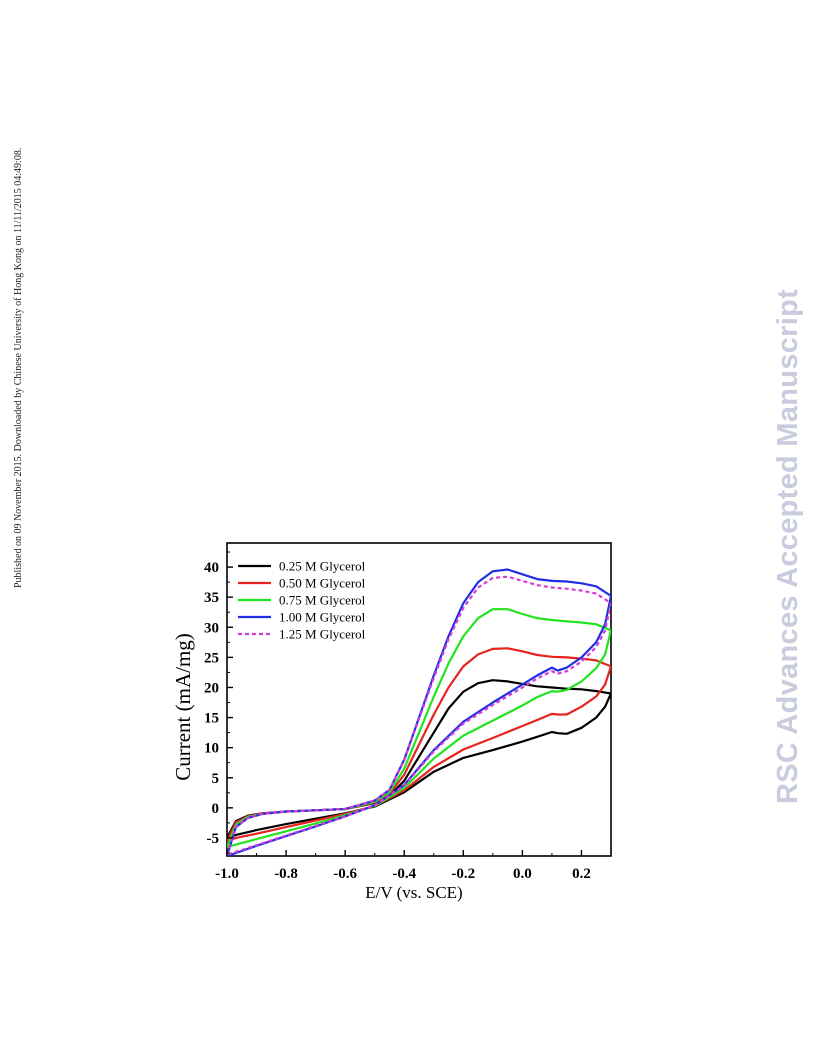 The width and height of the screenshot is (816, 1056). I want to click on curves-group, so click(419, 712).